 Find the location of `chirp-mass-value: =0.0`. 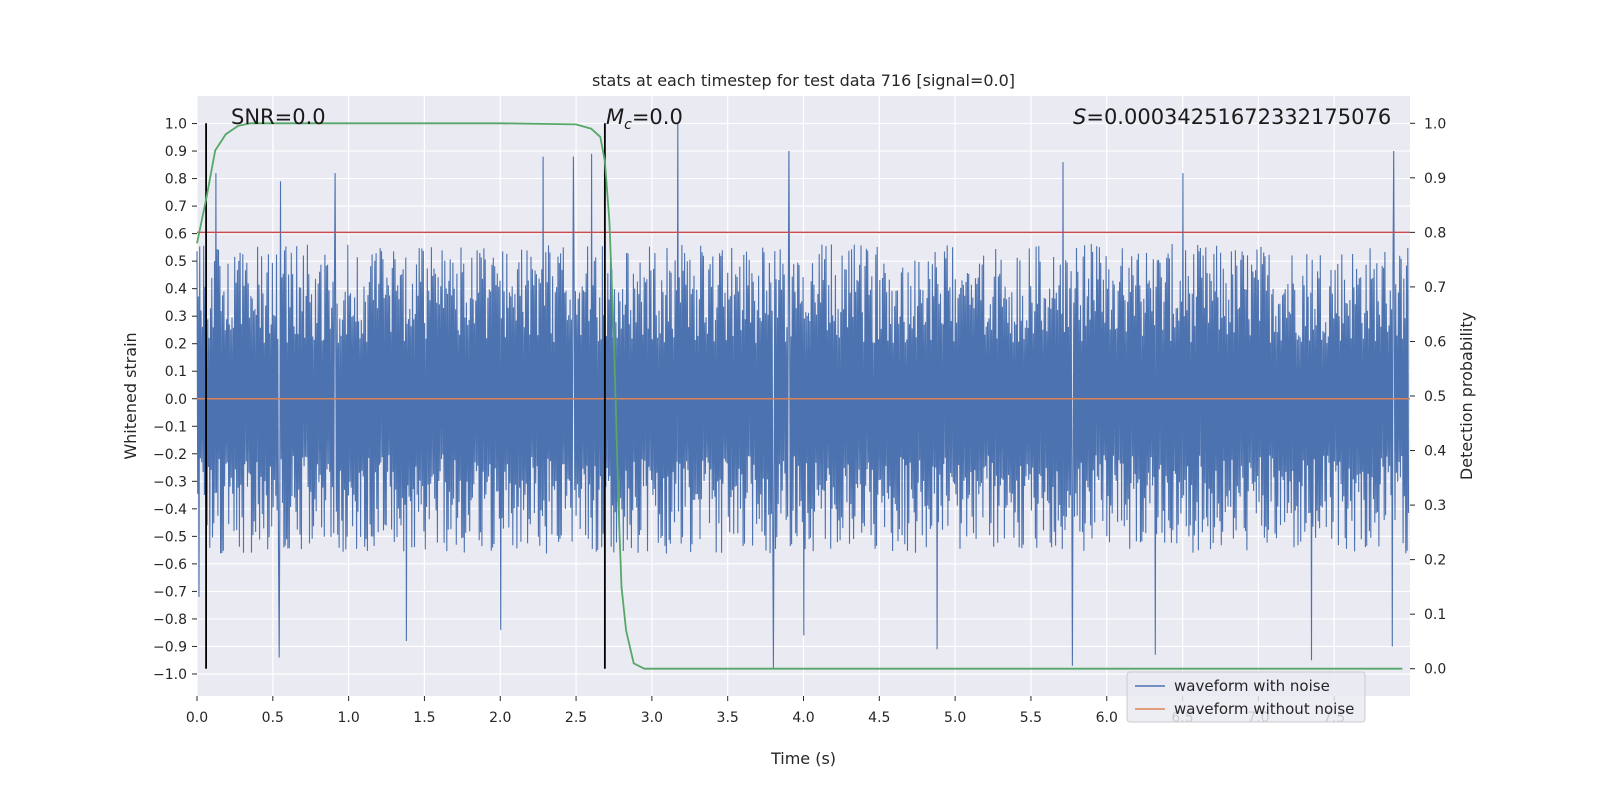

chirp-mass-value: =0.0 is located at coordinates (657, 117).